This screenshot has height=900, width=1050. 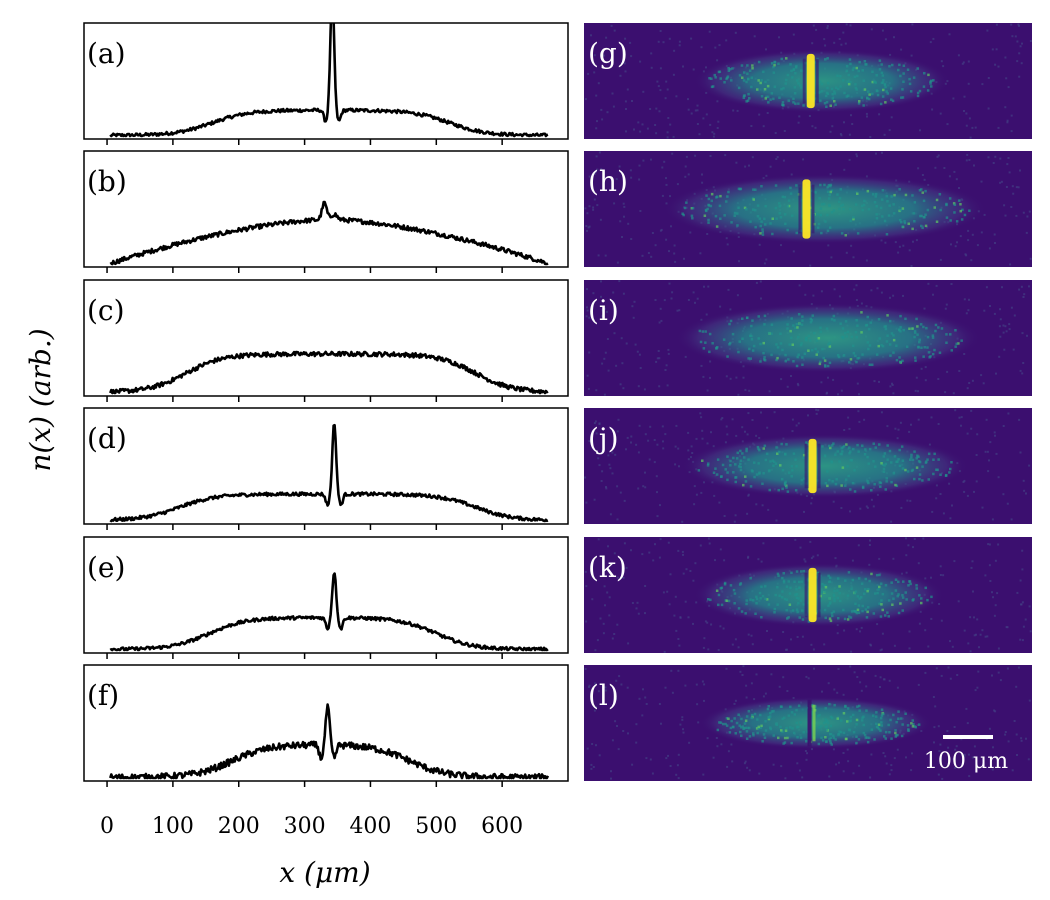 I want to click on profile-line, so click(x=329, y=473).